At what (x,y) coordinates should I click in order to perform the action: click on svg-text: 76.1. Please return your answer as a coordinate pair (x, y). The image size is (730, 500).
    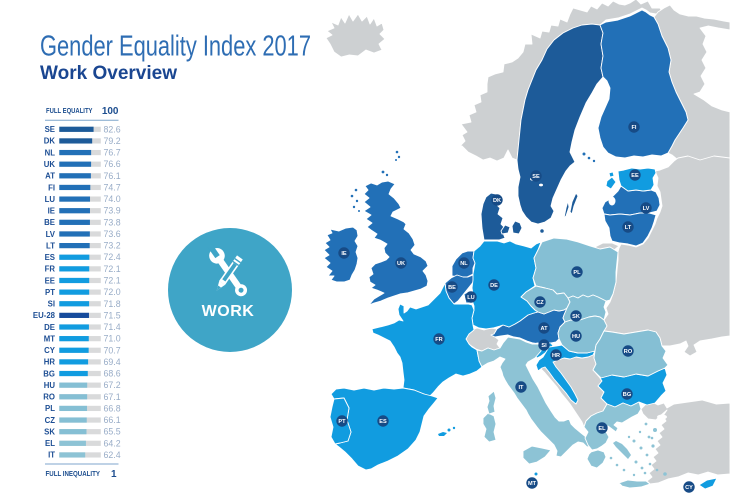
    Looking at the image, I should click on (112, 176).